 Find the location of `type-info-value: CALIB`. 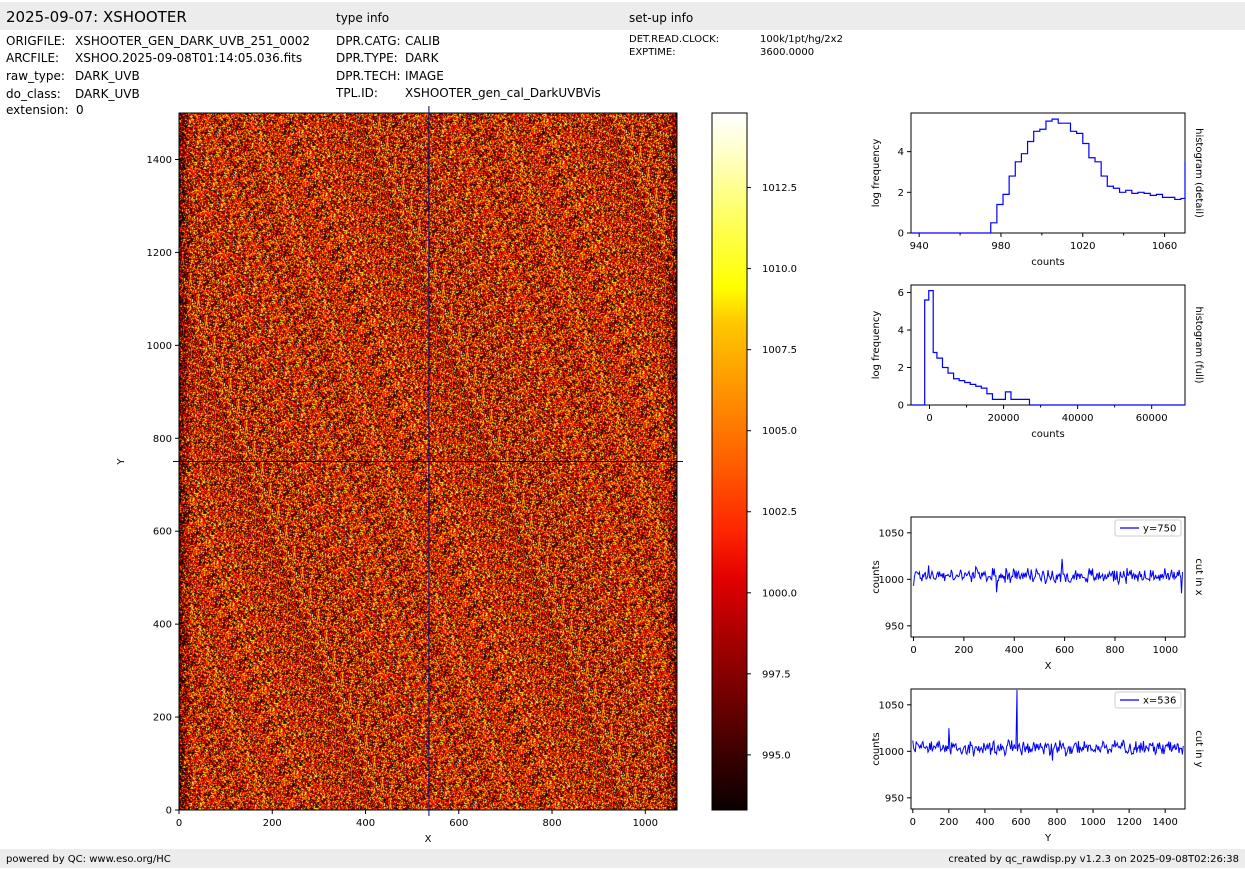

type-info-value: CALIB is located at coordinates (423, 41).